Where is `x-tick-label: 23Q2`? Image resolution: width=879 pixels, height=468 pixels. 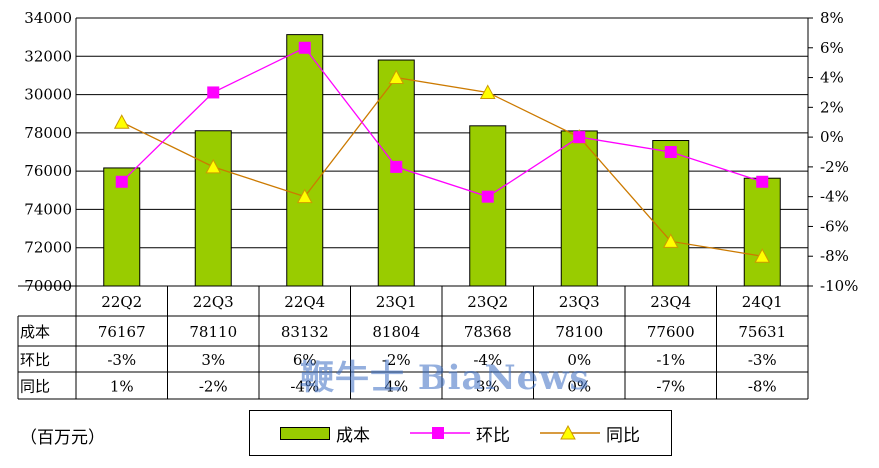
x-tick-label: 23Q2 is located at coordinates (487, 302).